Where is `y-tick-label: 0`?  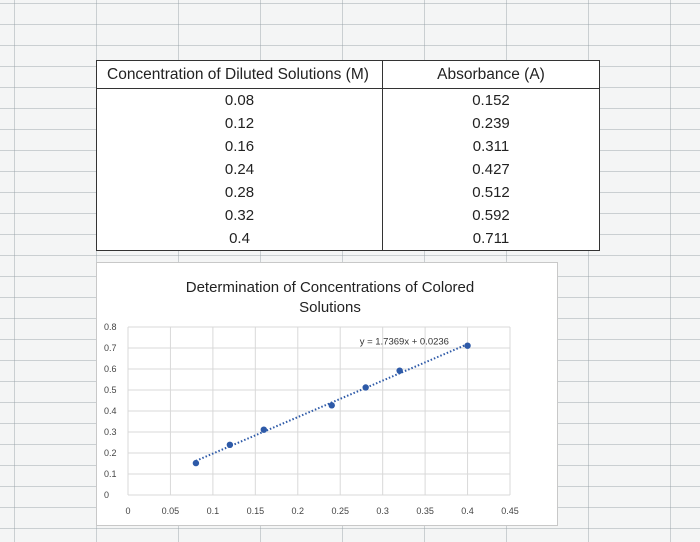
y-tick-label: 0 is located at coordinates (106, 495).